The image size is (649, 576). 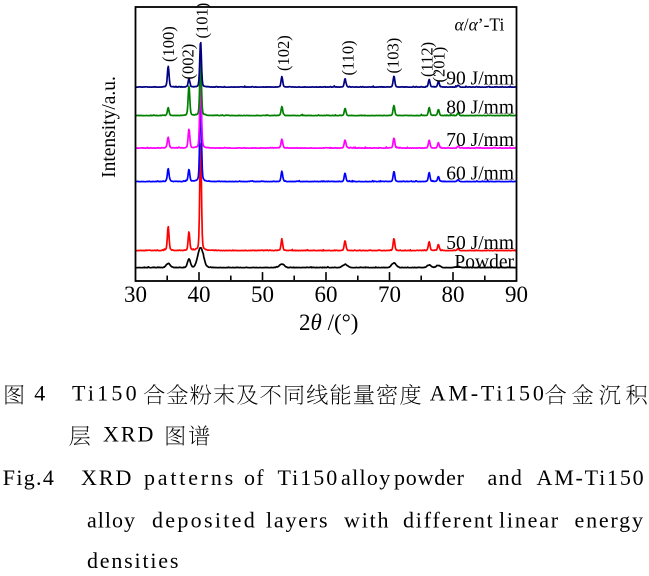 What do you see at coordinates (480, 25) in the screenshot?
I see `svg-text: α/α’-Ti` at bounding box center [480, 25].